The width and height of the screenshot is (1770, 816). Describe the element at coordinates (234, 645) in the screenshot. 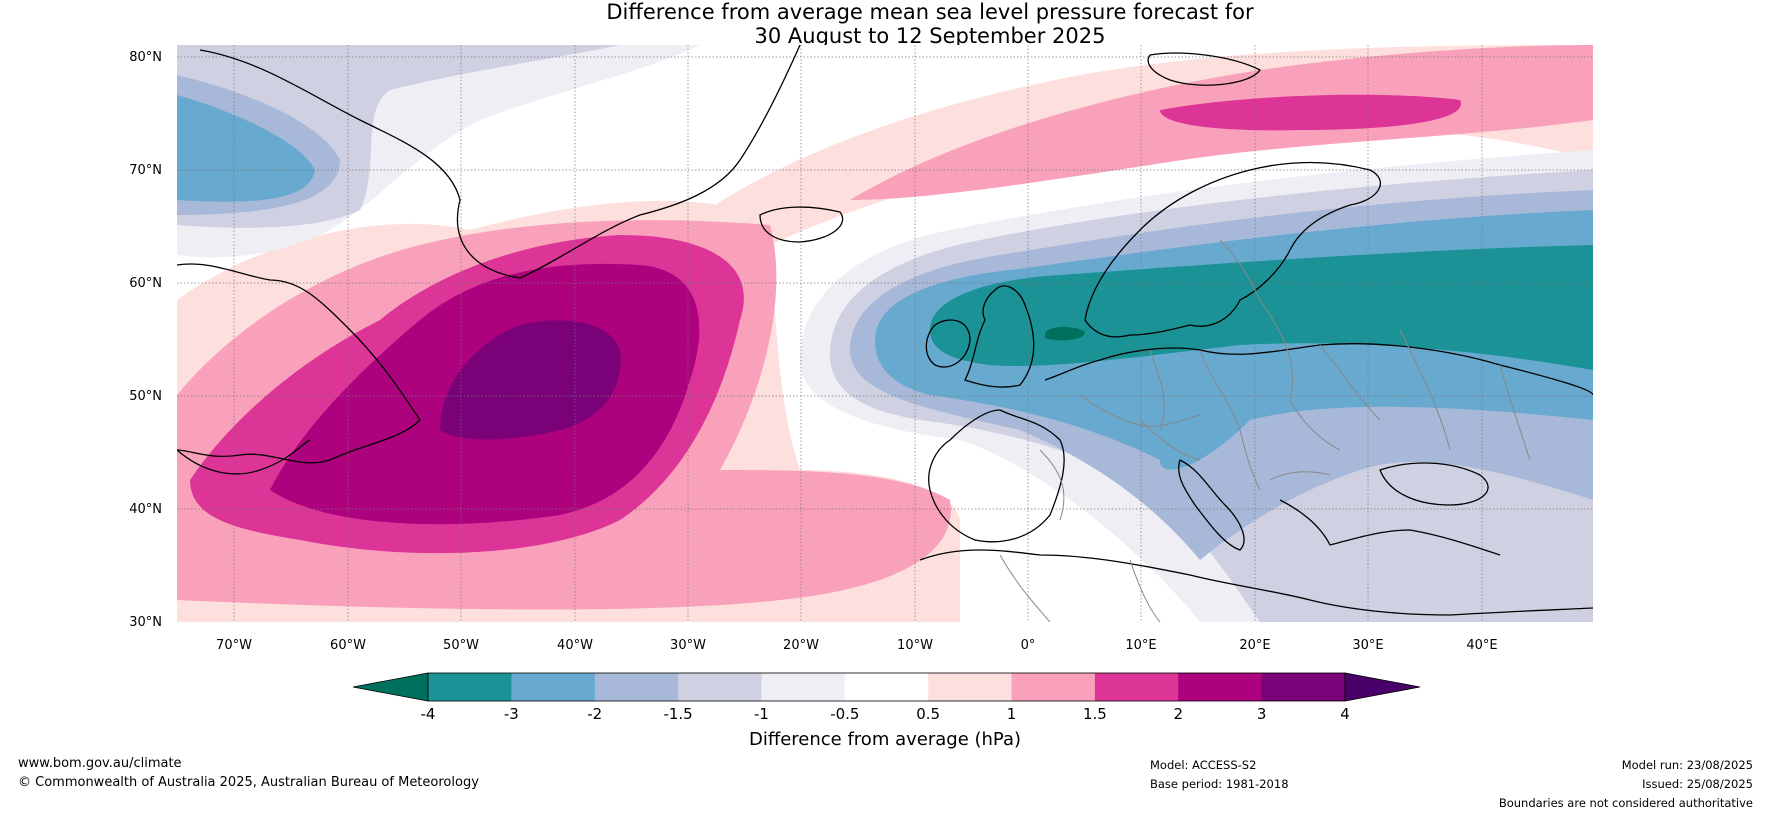

I see `lon-label-70w: 70°W` at that location.